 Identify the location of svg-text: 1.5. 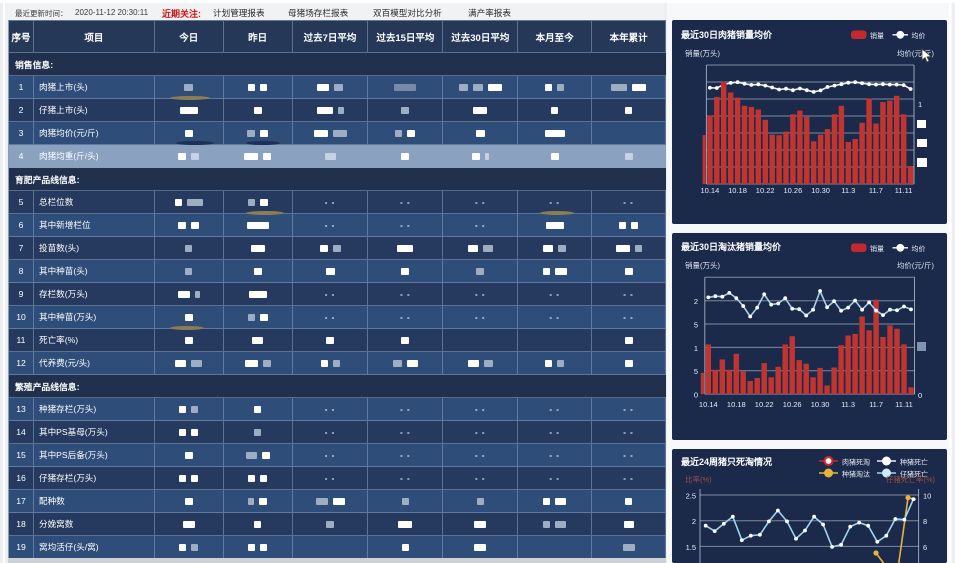
(691, 547).